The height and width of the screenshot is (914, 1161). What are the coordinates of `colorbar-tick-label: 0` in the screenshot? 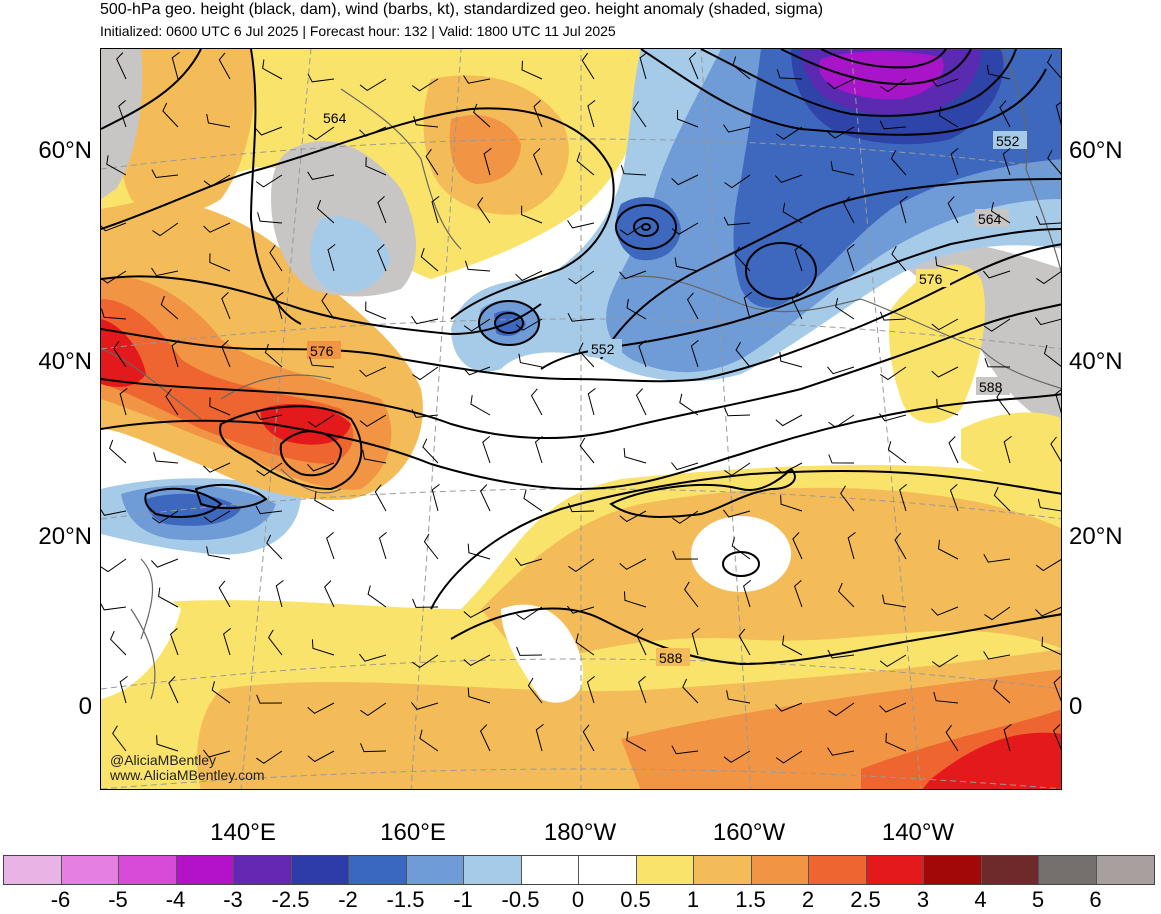 It's located at (578, 899).